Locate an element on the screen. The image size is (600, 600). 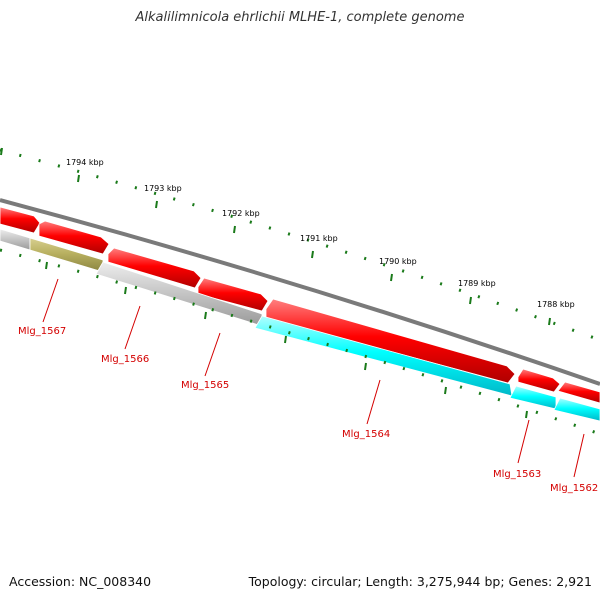
gene-label-mlg-1562: Mlg_1562 is located at coordinates (574, 488).